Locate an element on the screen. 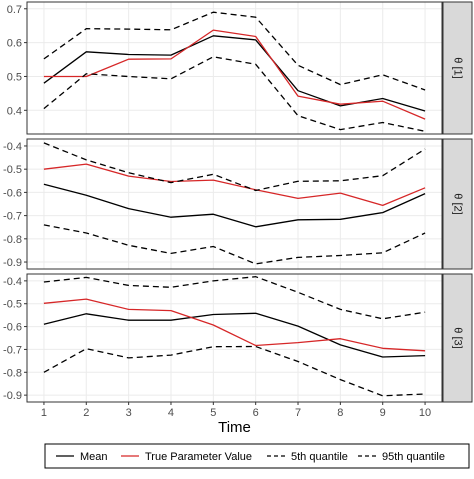  x-tick-label: 3 is located at coordinates (129, 413).